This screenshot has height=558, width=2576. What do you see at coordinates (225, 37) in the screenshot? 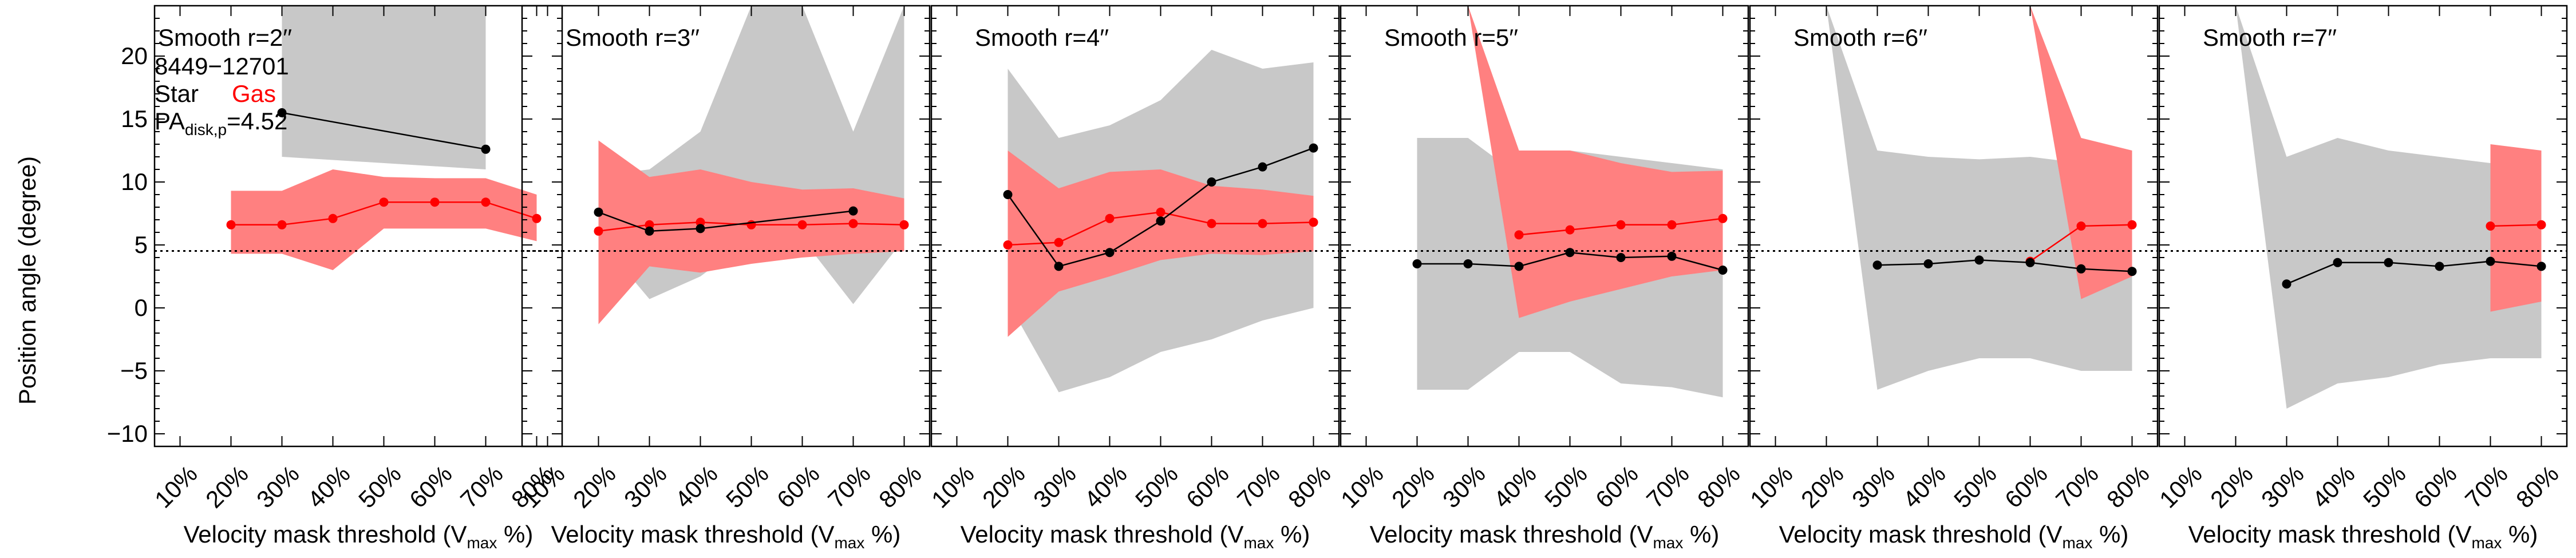
I see `panel-1-title: Smooth r=2′′` at bounding box center [225, 37].